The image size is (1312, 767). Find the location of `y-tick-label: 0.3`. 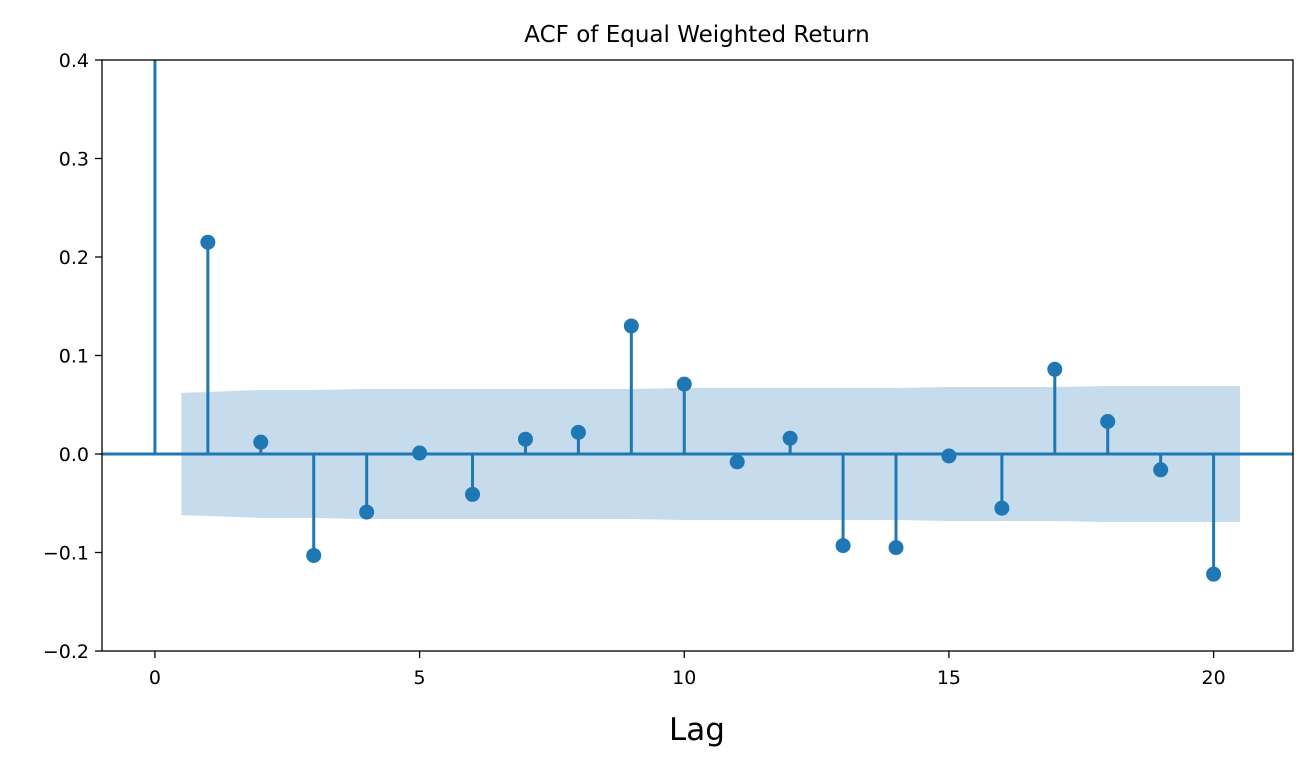

y-tick-label: 0.3 is located at coordinates (74, 160).